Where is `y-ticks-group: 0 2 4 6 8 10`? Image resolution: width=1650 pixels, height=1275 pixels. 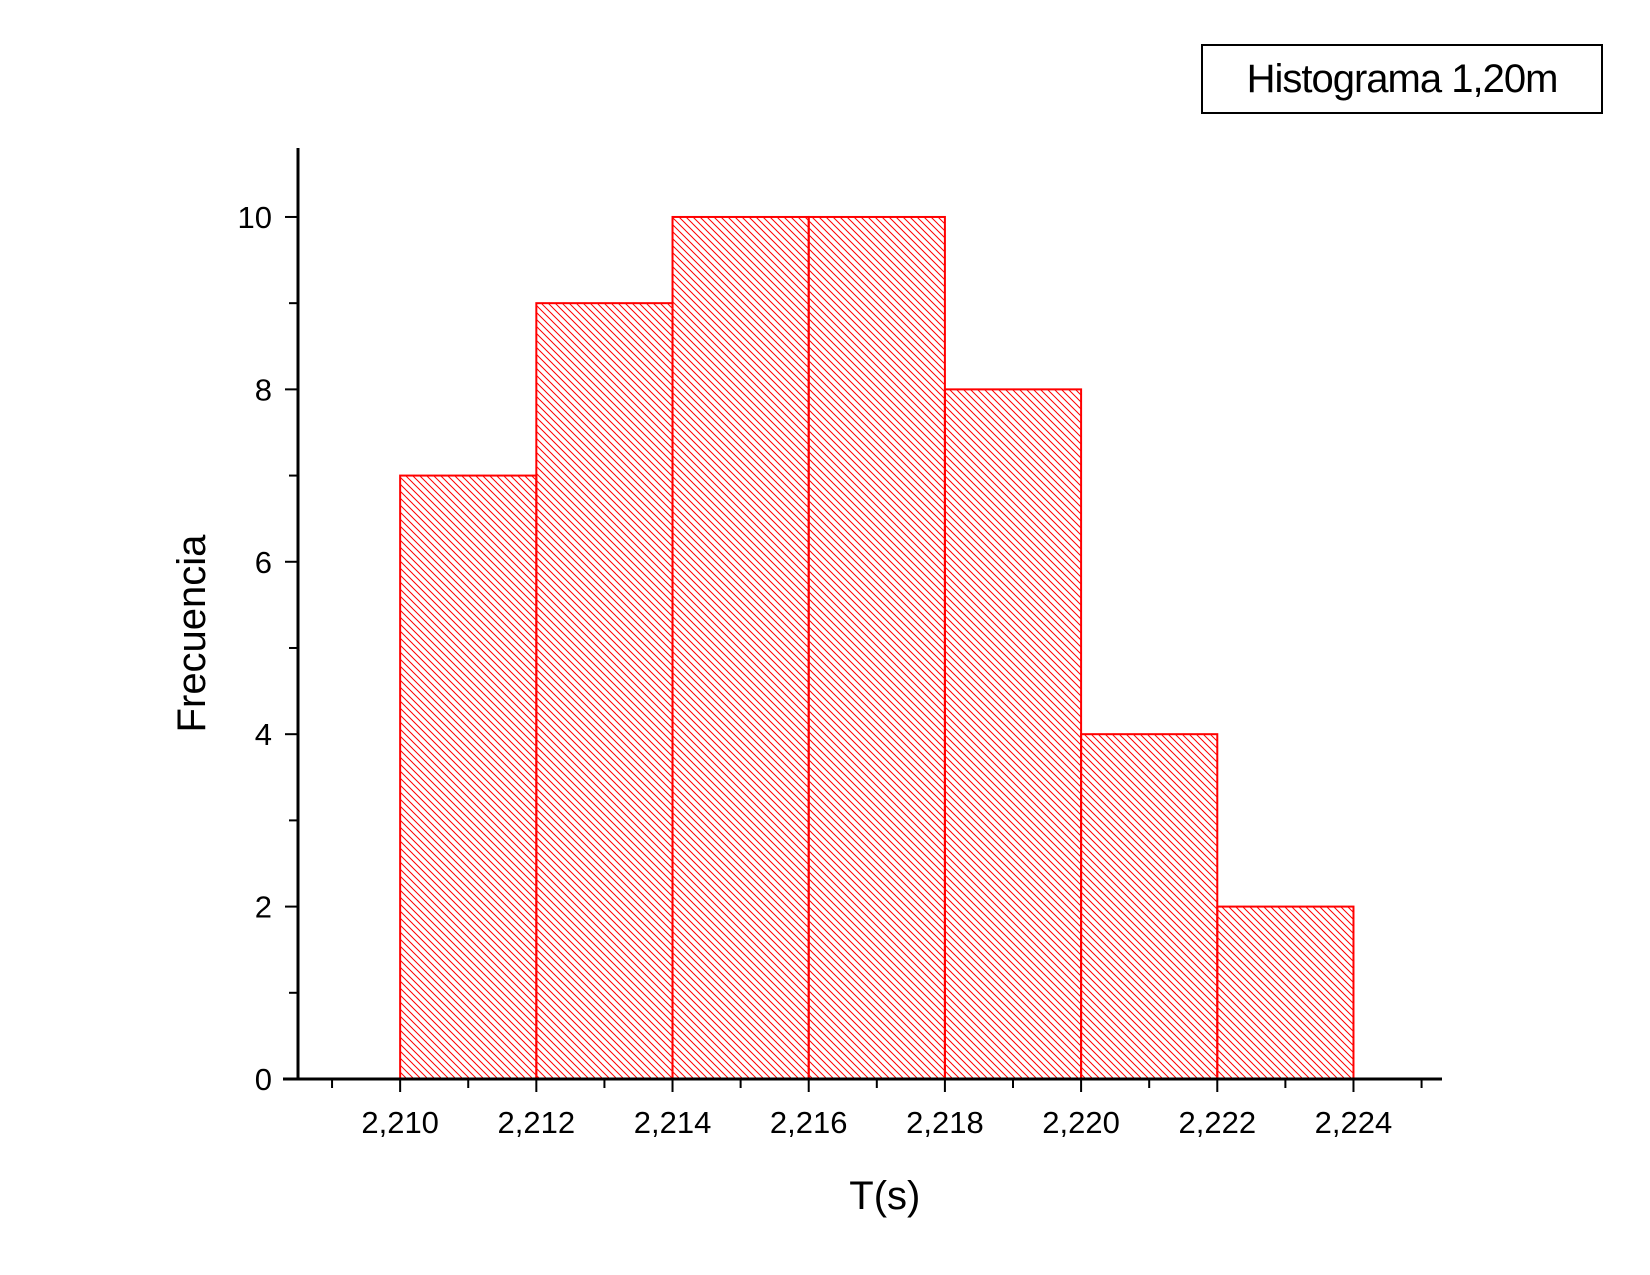
y-ticks-group: 0 2 4 6 8 10 is located at coordinates (268, 648).